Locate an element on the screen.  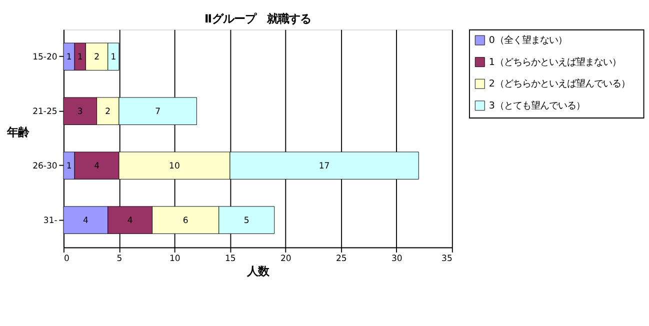
data-label: 6 is located at coordinates (185, 221).